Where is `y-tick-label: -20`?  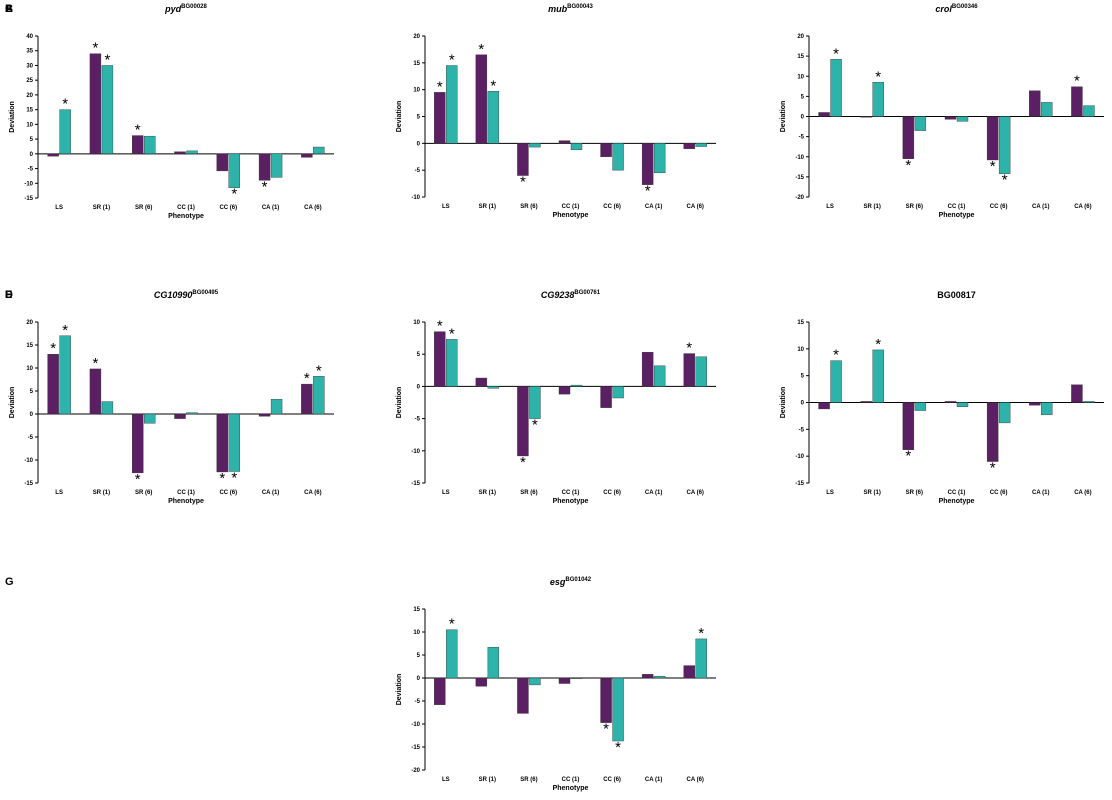
y-tick-label: -20 is located at coordinates (415, 771).